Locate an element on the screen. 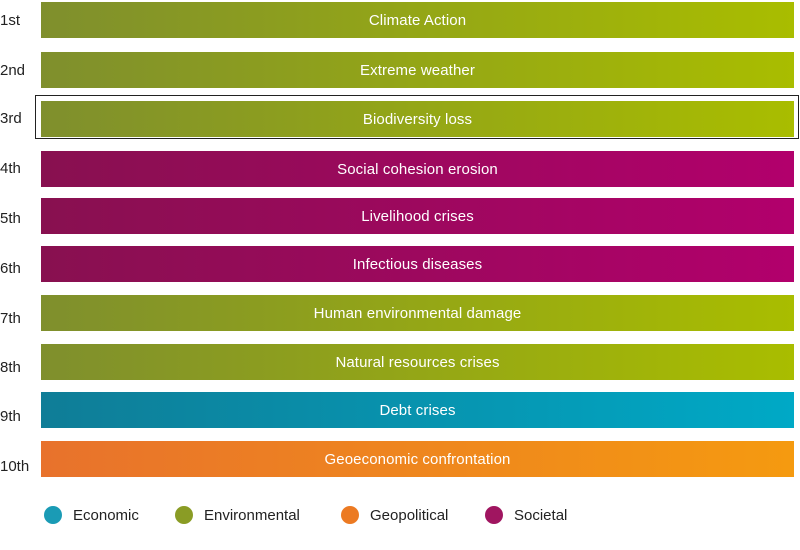 The width and height of the screenshot is (800, 550). risk-bar: Climate Action is located at coordinates (417, 20).